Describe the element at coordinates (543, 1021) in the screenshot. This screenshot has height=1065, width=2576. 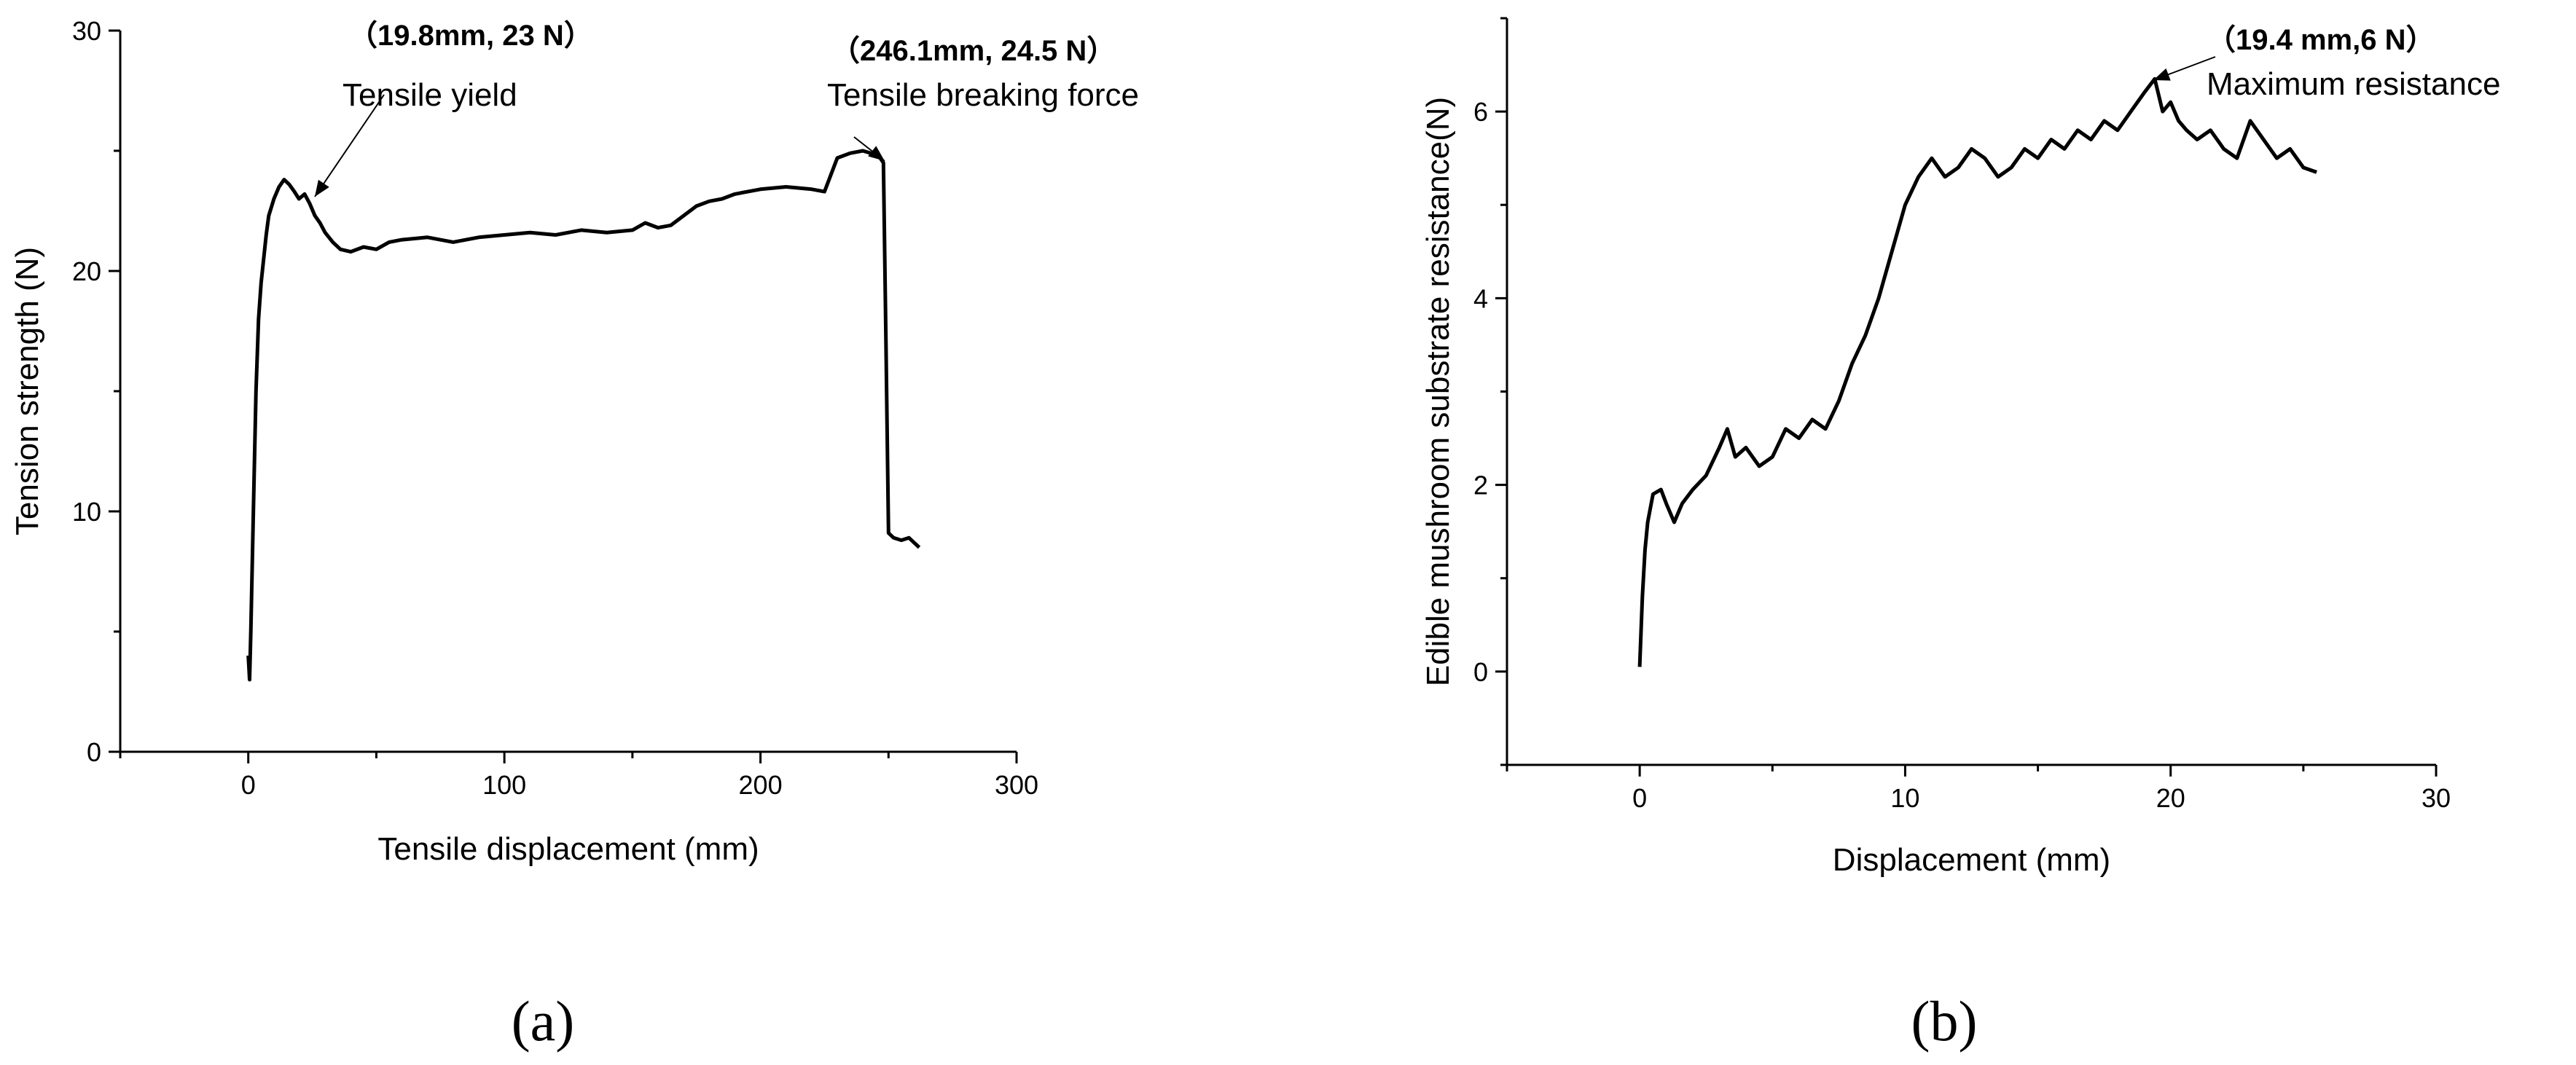
I see `panel-label: (a)` at that location.